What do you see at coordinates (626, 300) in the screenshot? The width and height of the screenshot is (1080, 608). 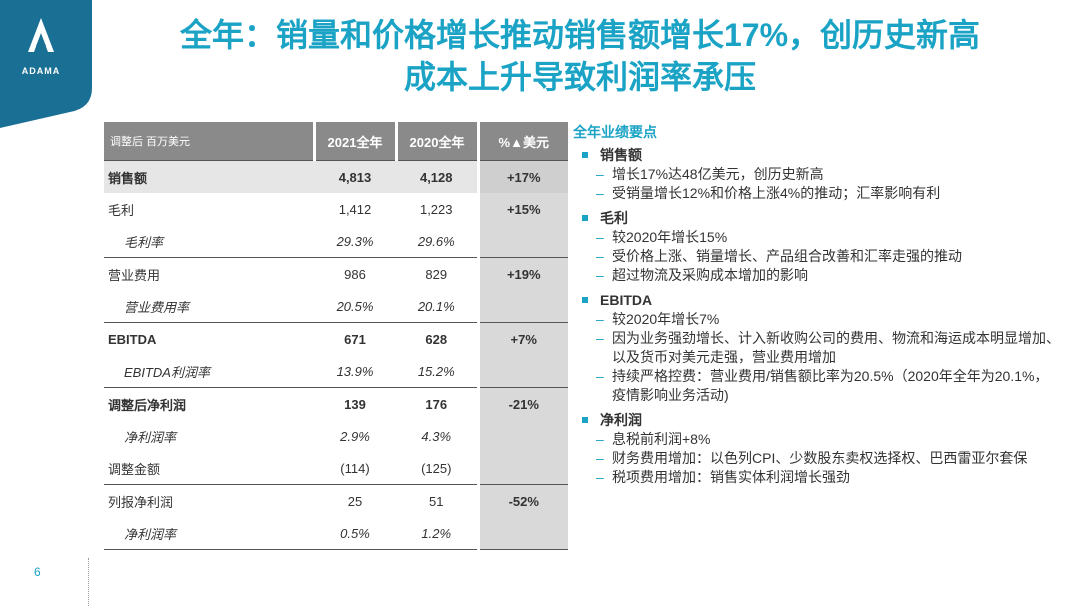 I see `section-heading: EBITDA` at bounding box center [626, 300].